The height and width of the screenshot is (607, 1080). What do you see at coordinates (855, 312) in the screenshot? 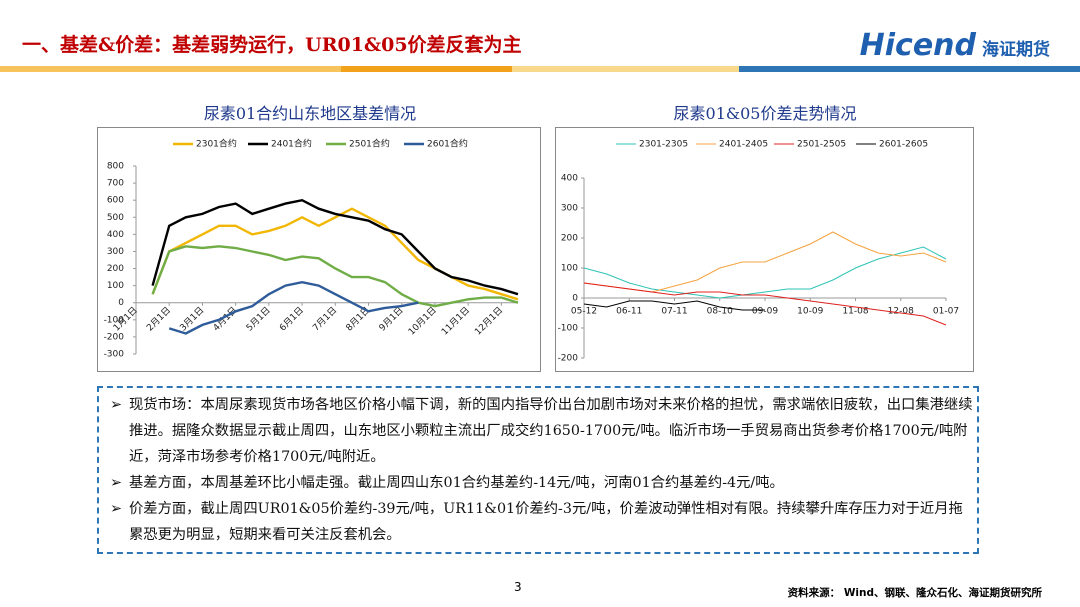
I see `x-tick-label: 11-08` at bounding box center [855, 312].